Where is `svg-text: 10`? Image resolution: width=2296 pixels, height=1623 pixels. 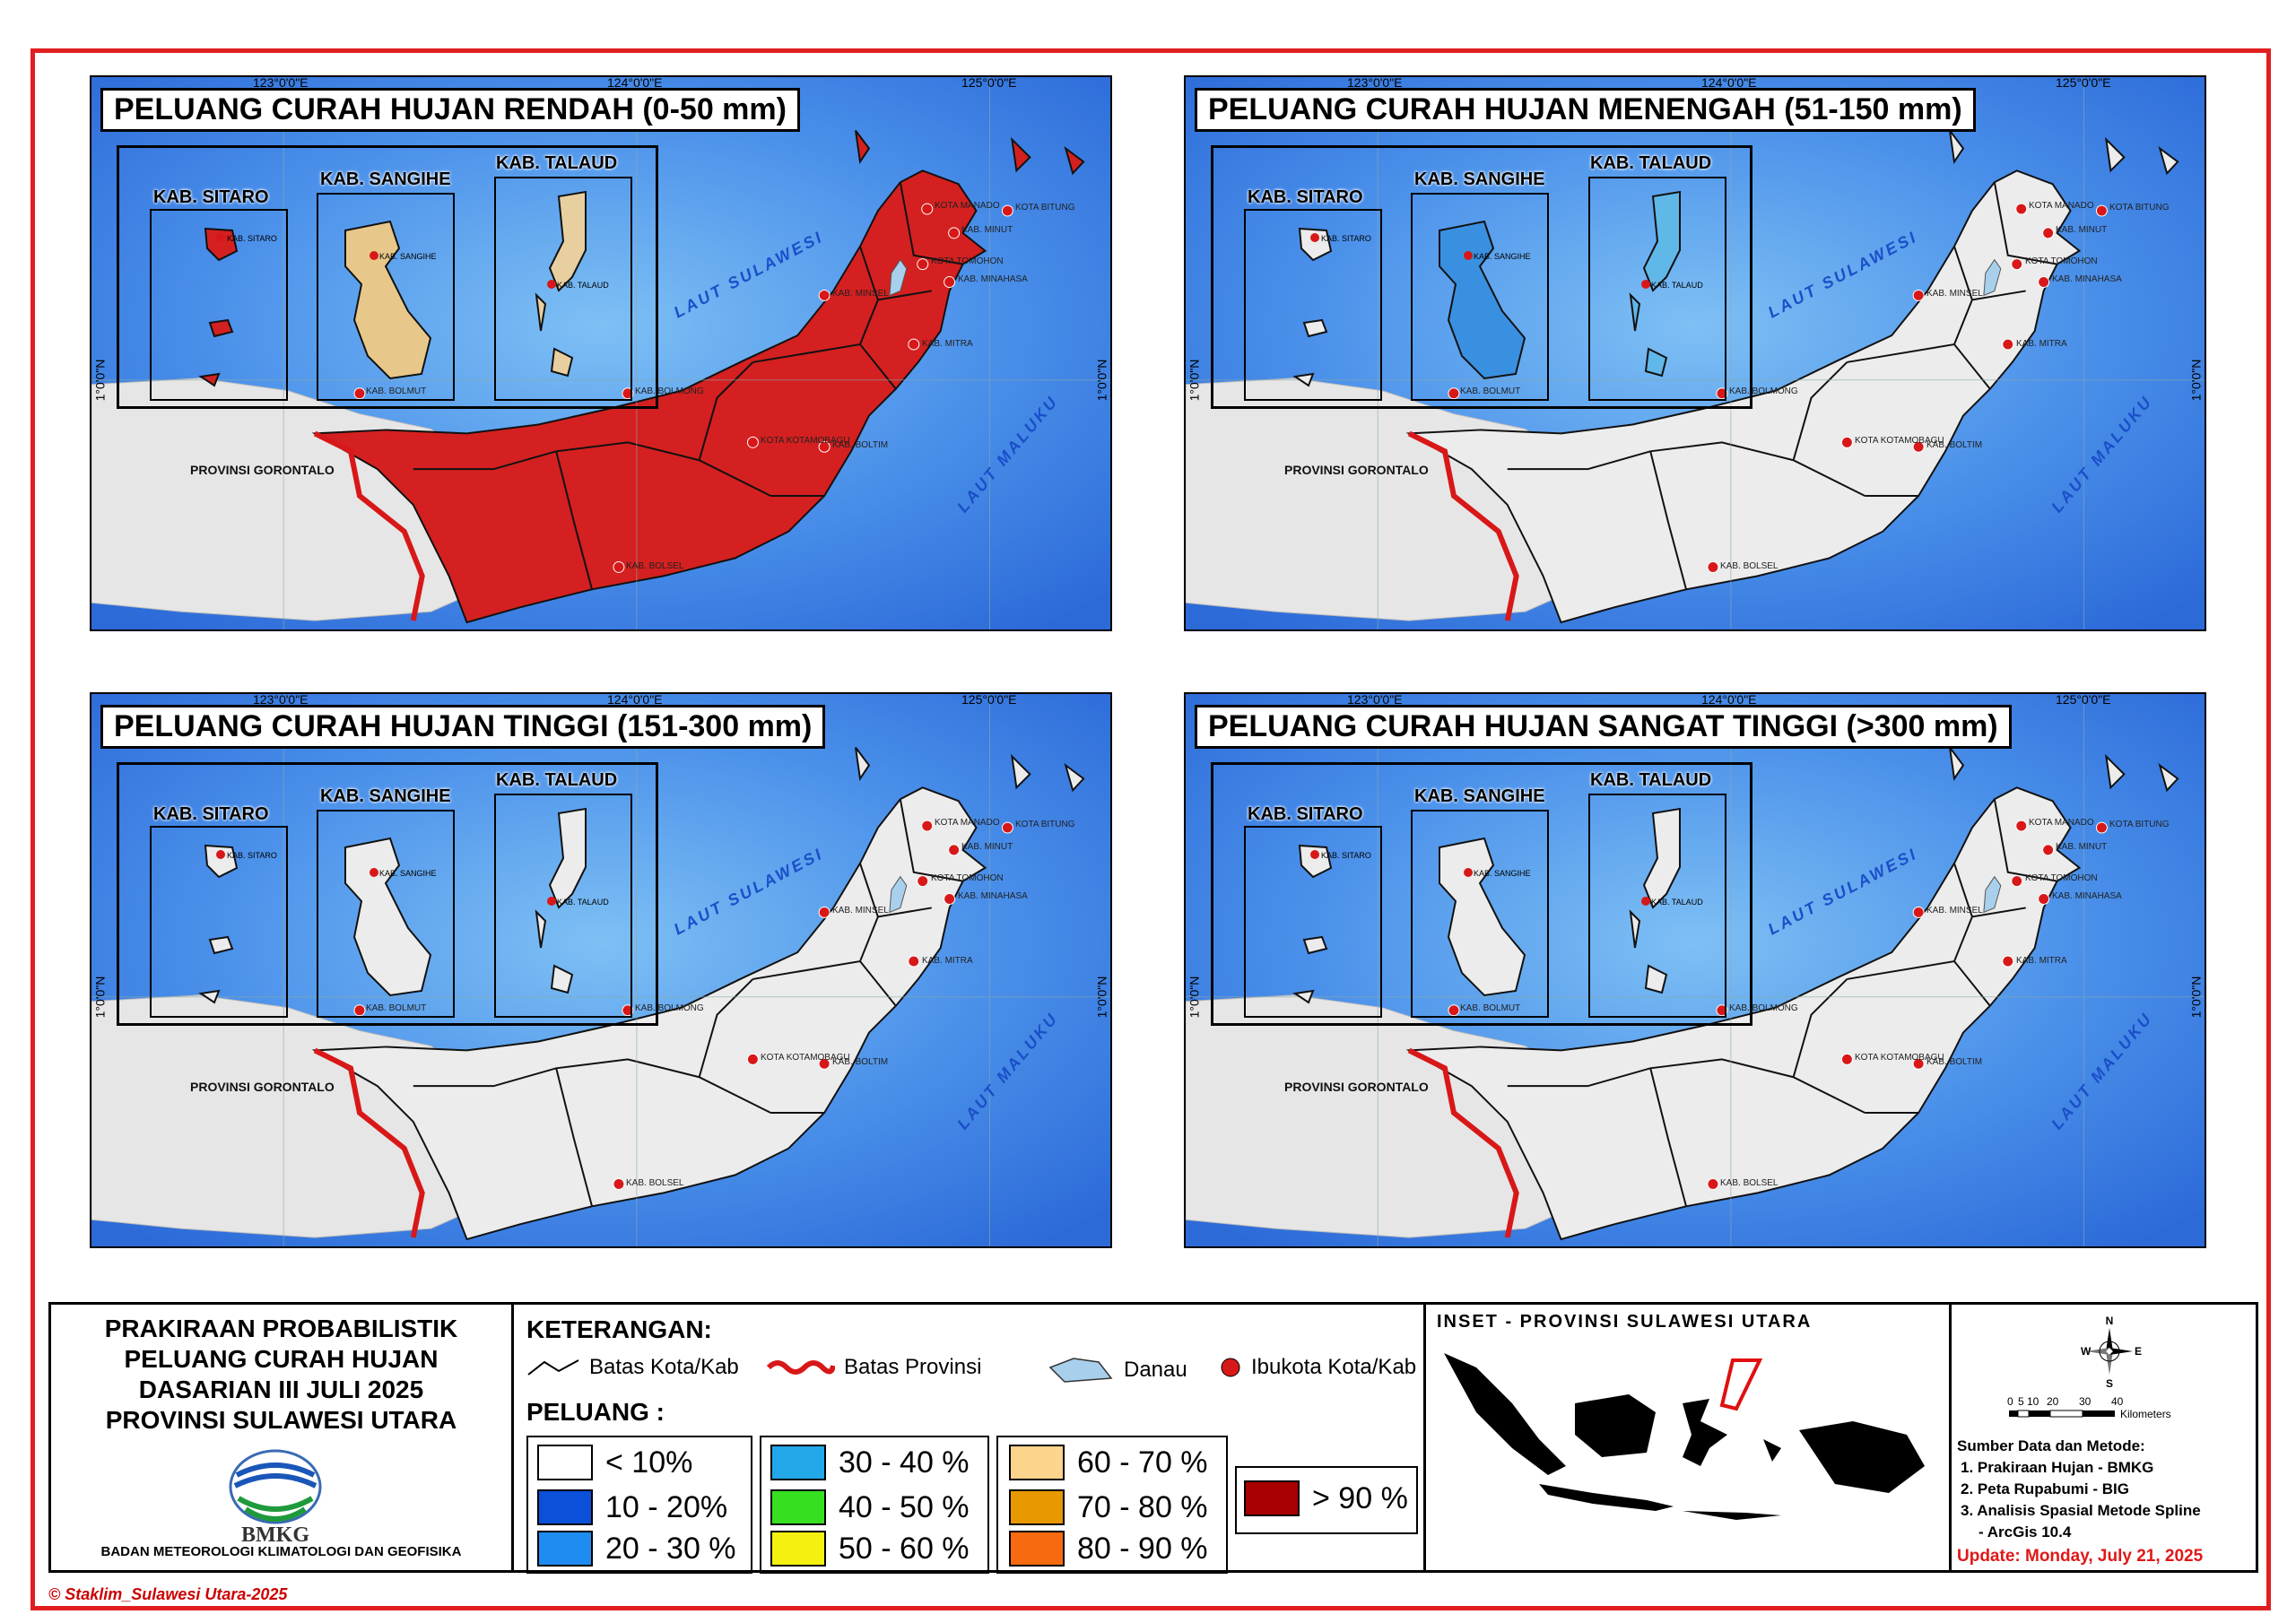 svg-text: 10 is located at coordinates (2033, 1401).